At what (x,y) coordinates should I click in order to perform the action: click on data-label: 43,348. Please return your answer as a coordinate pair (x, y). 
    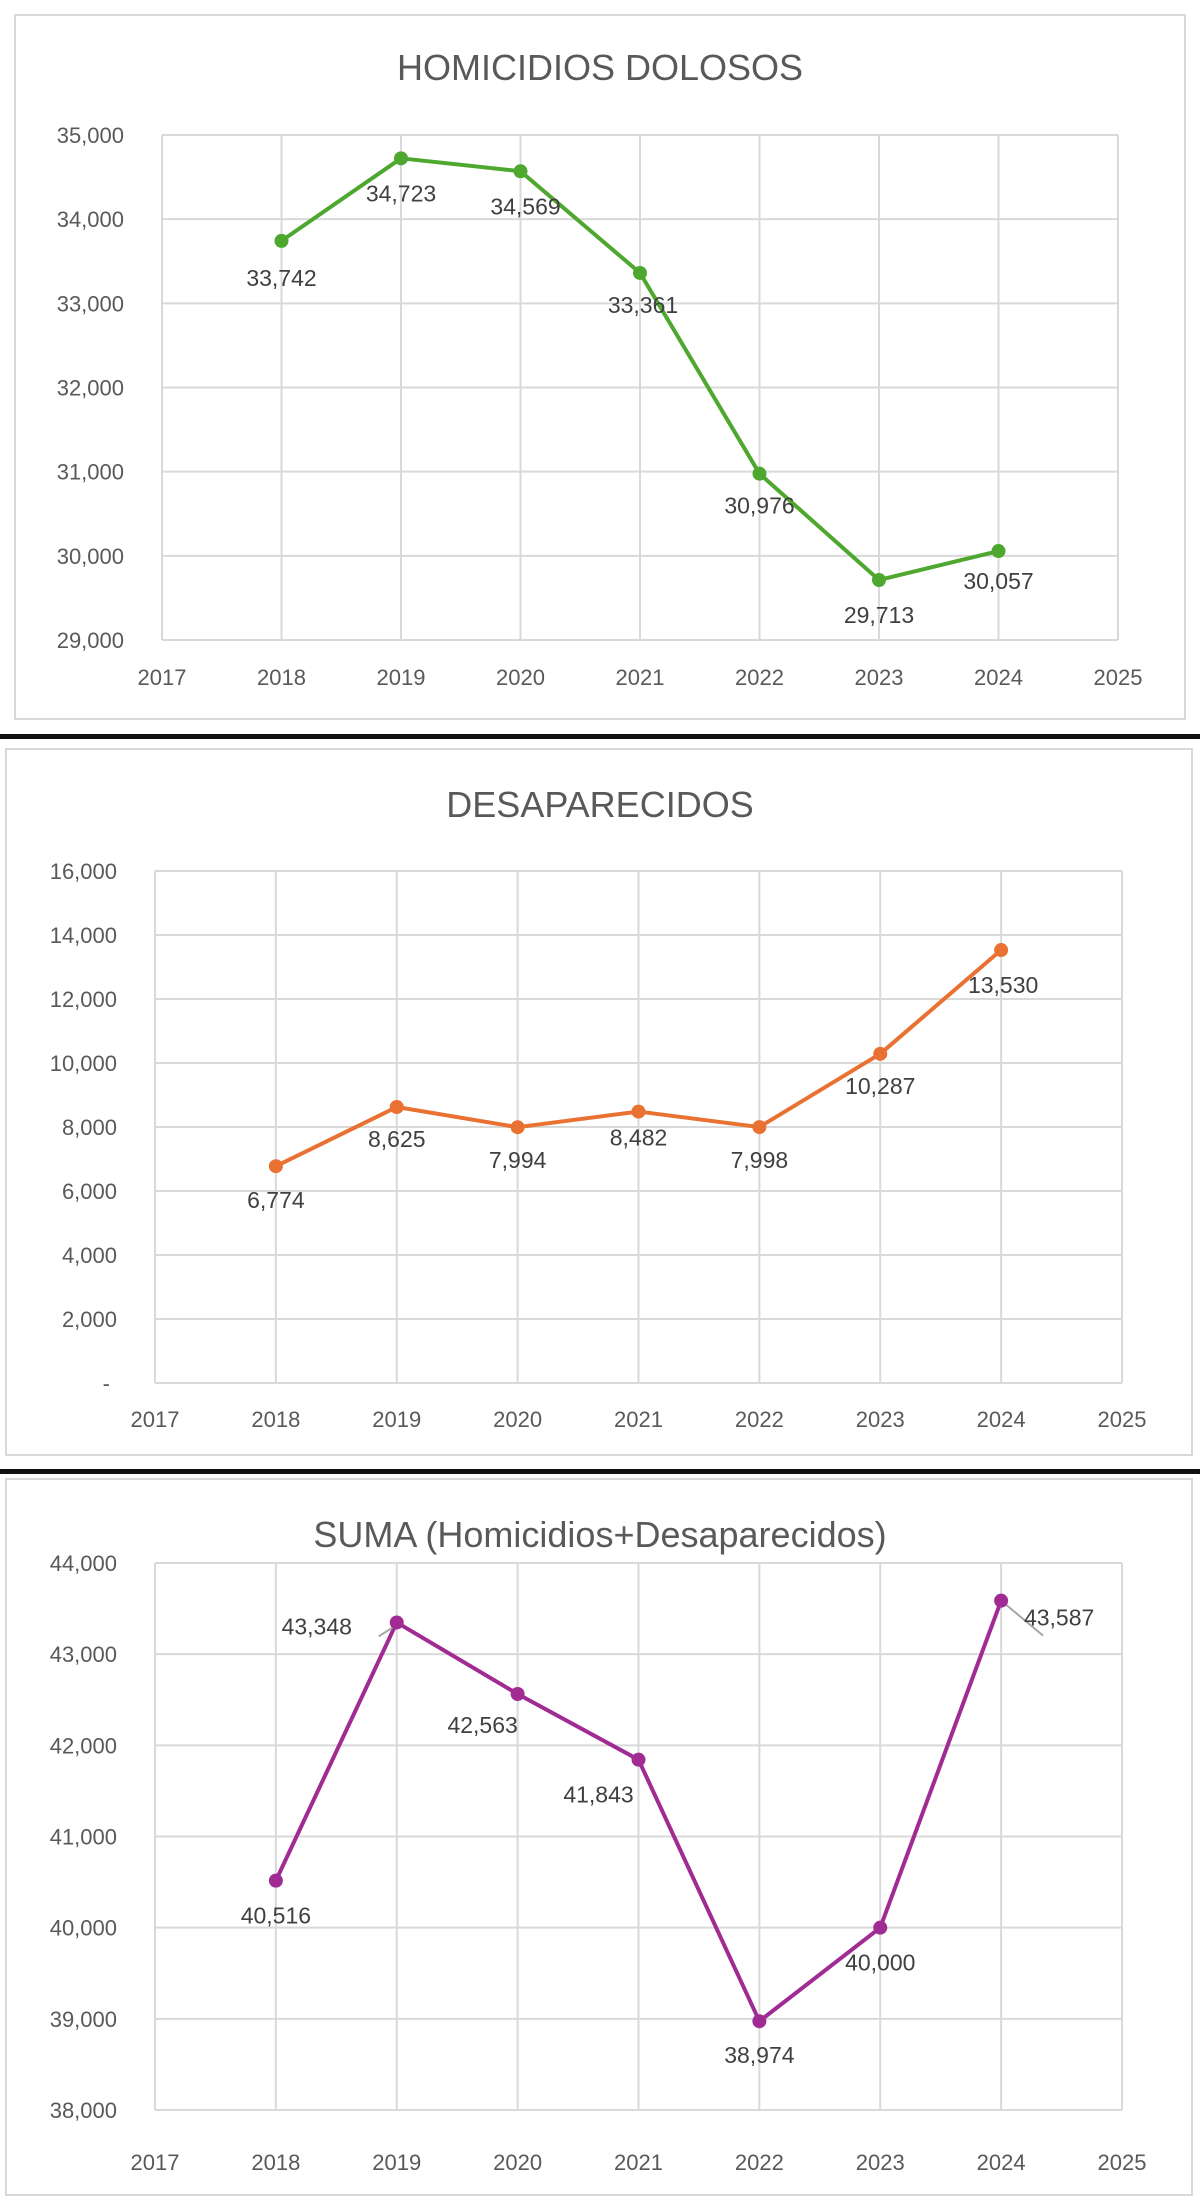
    Looking at the image, I should click on (317, 1626).